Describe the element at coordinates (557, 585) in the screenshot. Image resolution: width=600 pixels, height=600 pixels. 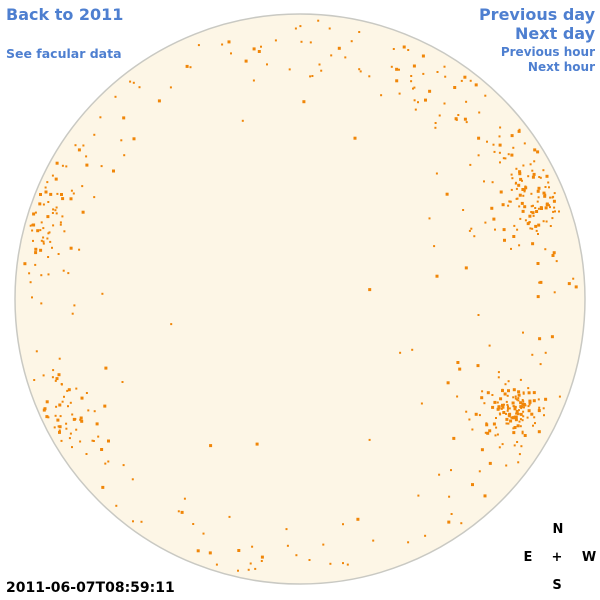
I see `compass-south-label: S` at that location.